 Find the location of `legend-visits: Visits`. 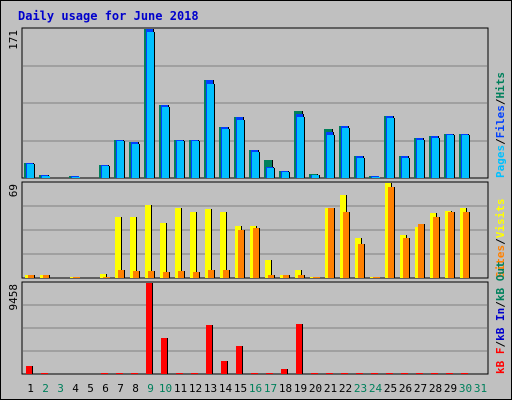

legend-visits: Visits is located at coordinates (500, 219).